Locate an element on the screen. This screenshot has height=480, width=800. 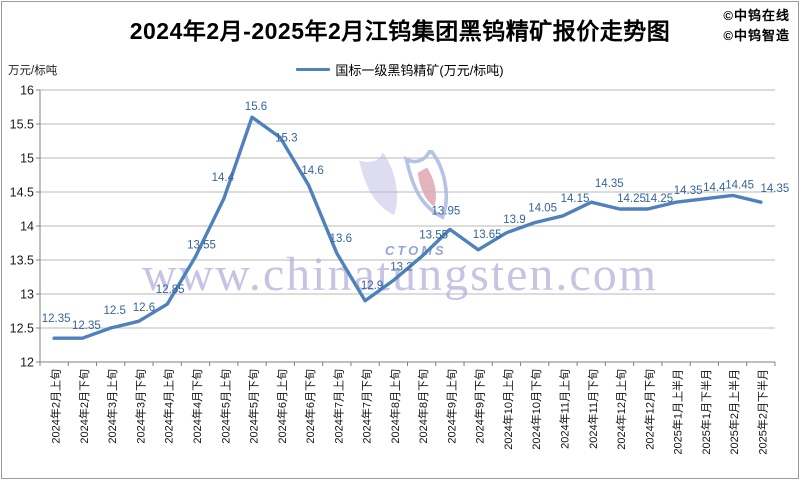
y-axis-tick-label: 14 is located at coordinates (27, 227).